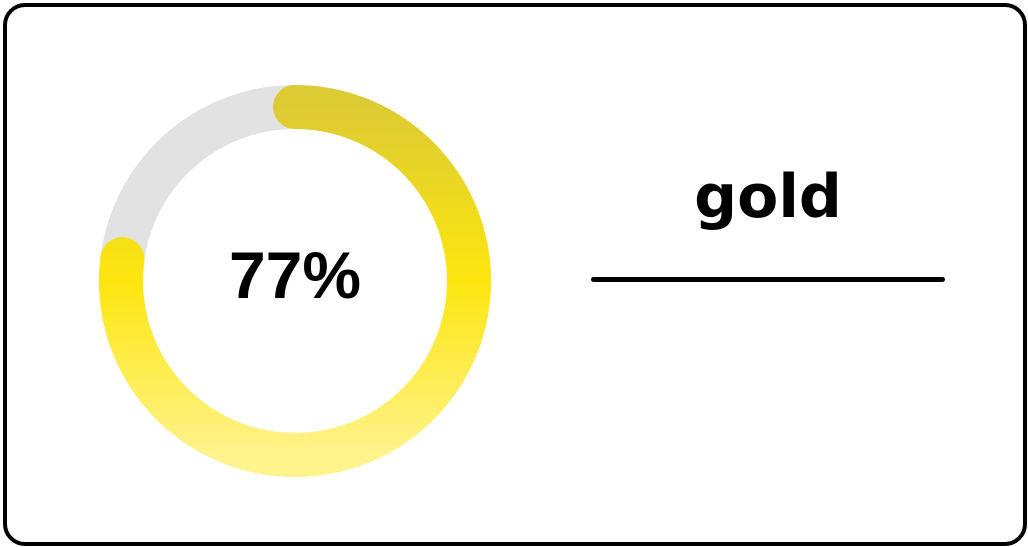 The image size is (1028, 547). What do you see at coordinates (768, 197) in the screenshot?
I see `category-label: gold` at bounding box center [768, 197].